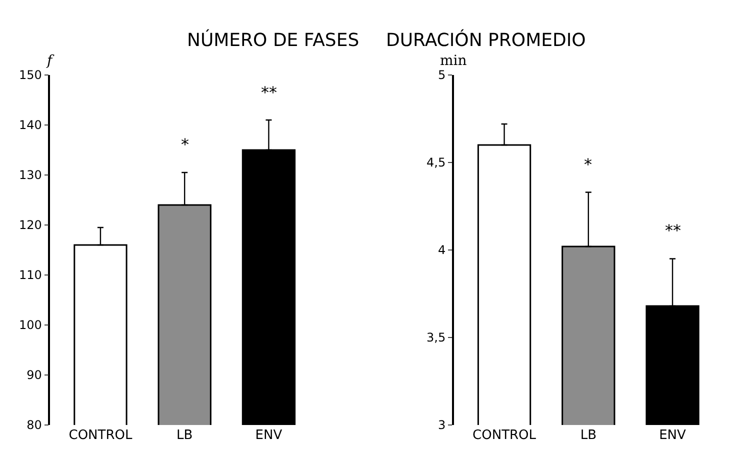  What do you see at coordinates (442, 250) in the screenshot?
I see `y-tick-label: 4` at bounding box center [442, 250].